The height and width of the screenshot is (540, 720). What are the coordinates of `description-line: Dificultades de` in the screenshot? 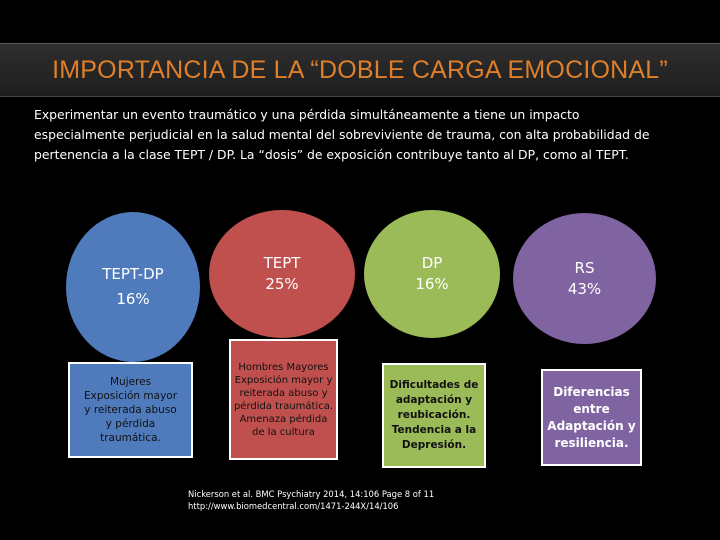 It's located at (434, 385).